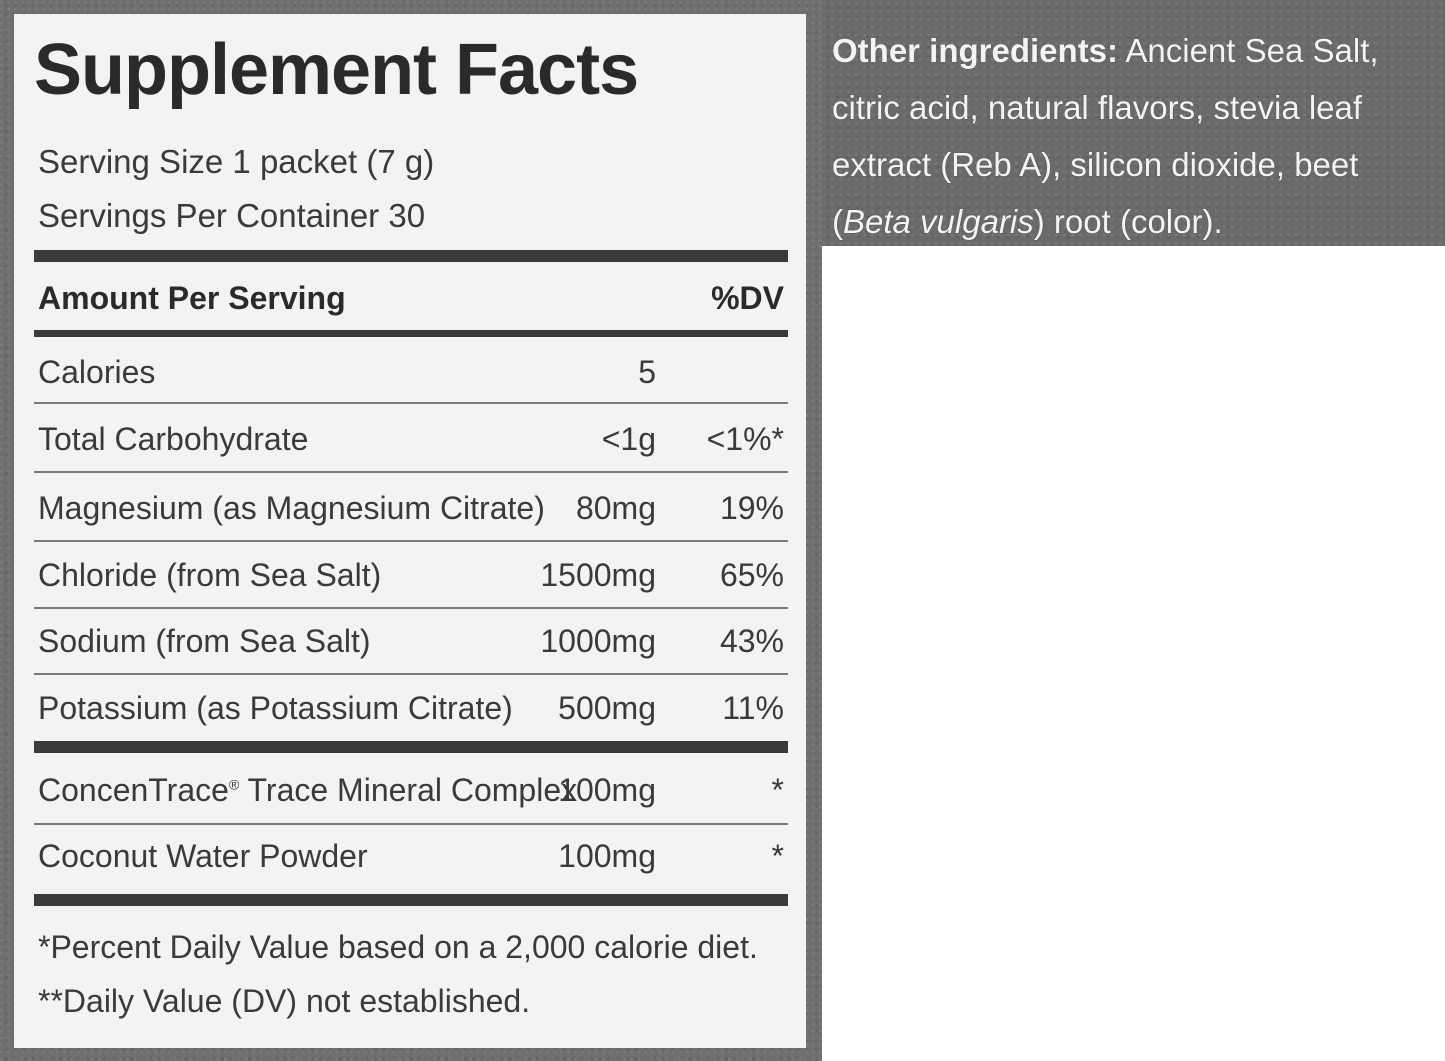 The image size is (1445, 1061). I want to click on nutrient-amount: <1g, so click(628, 439).